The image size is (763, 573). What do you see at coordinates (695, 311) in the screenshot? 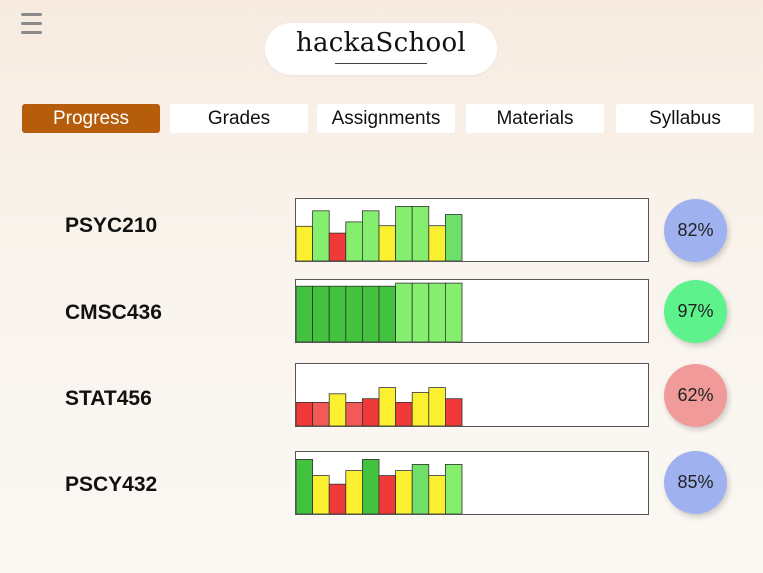
I see `grade-percent-badge: 97%` at bounding box center [695, 311].